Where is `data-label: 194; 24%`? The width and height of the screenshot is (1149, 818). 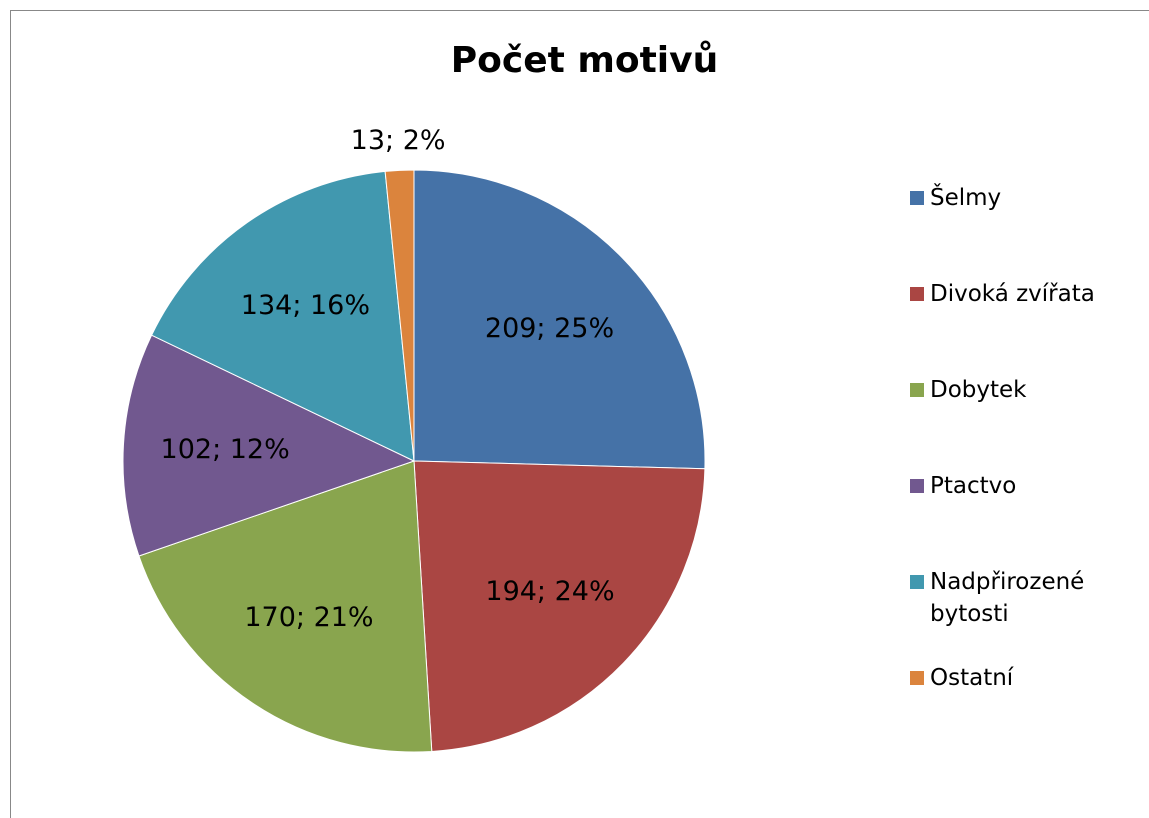
data-label: 194; 24% is located at coordinates (550, 592).